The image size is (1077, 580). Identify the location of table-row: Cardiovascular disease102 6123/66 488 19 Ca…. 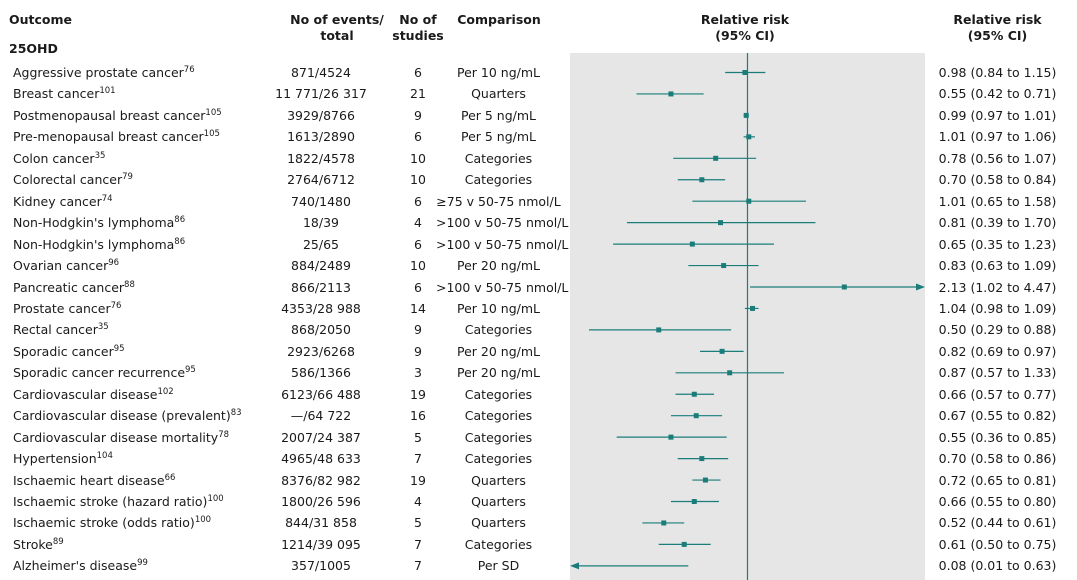
(538, 394).